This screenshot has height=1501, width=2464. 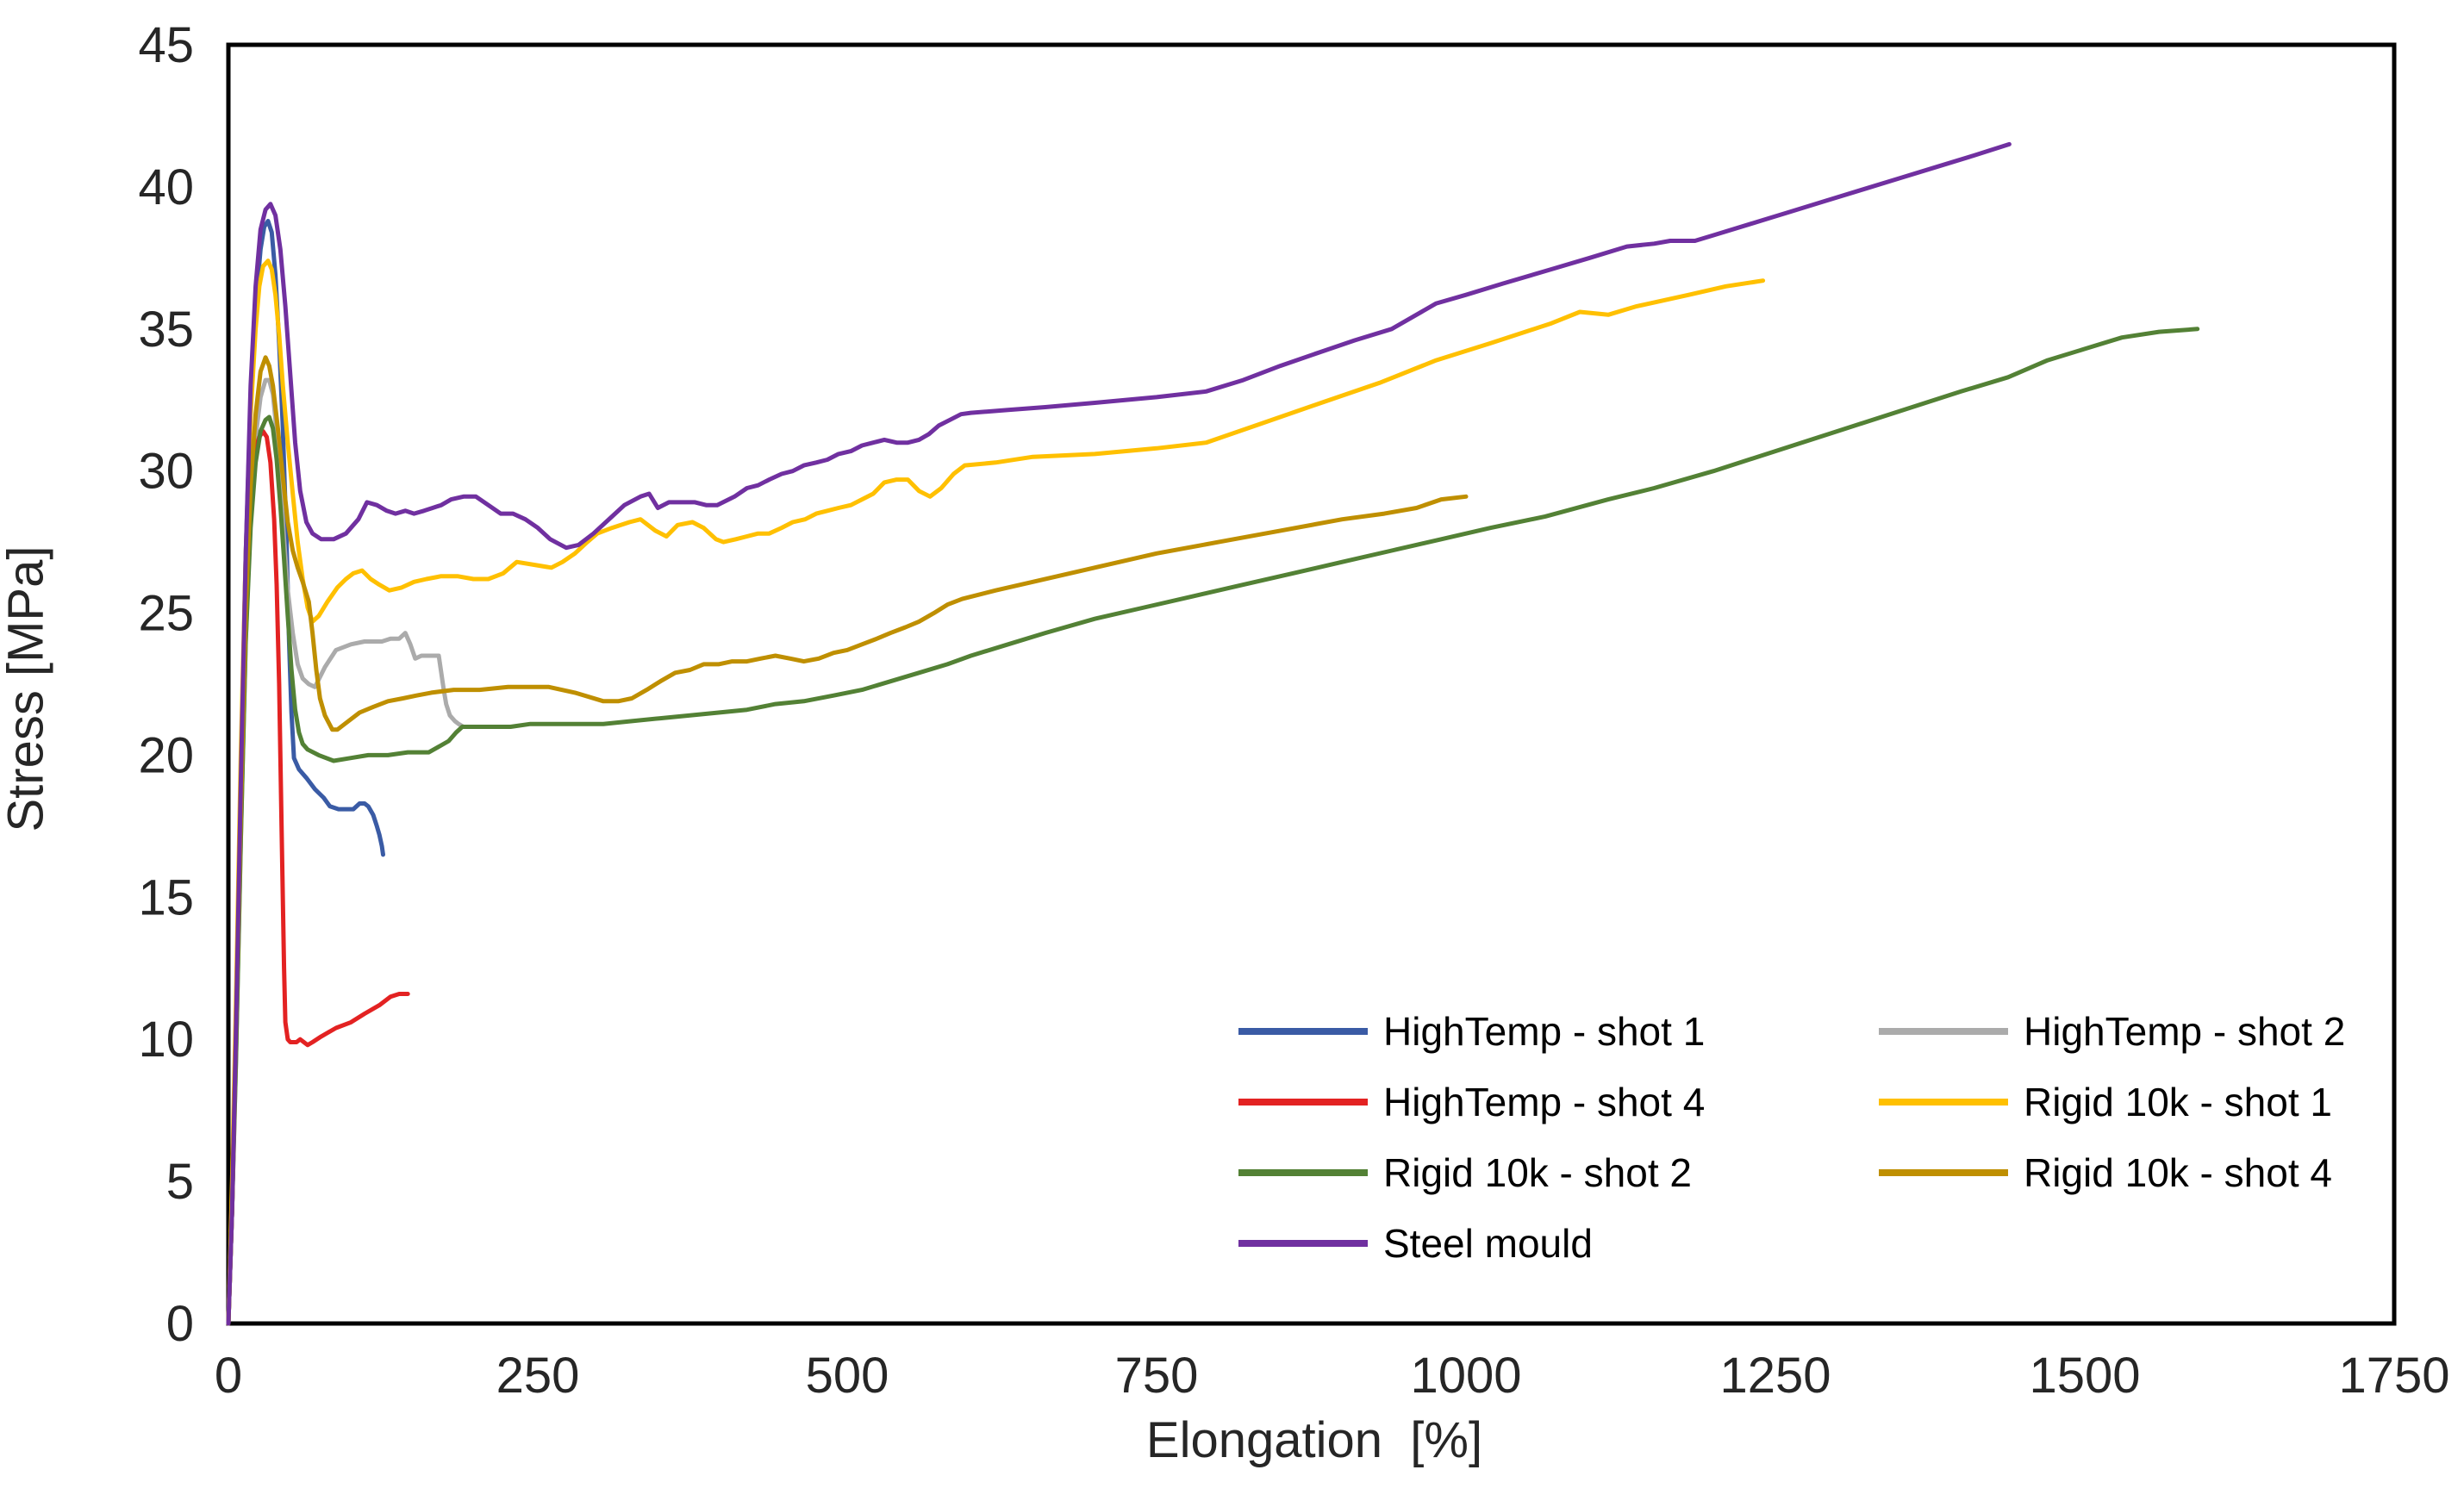 What do you see at coordinates (1537, 1172) in the screenshot?
I see `legend-label: Rigid 10k - shot 2` at bounding box center [1537, 1172].